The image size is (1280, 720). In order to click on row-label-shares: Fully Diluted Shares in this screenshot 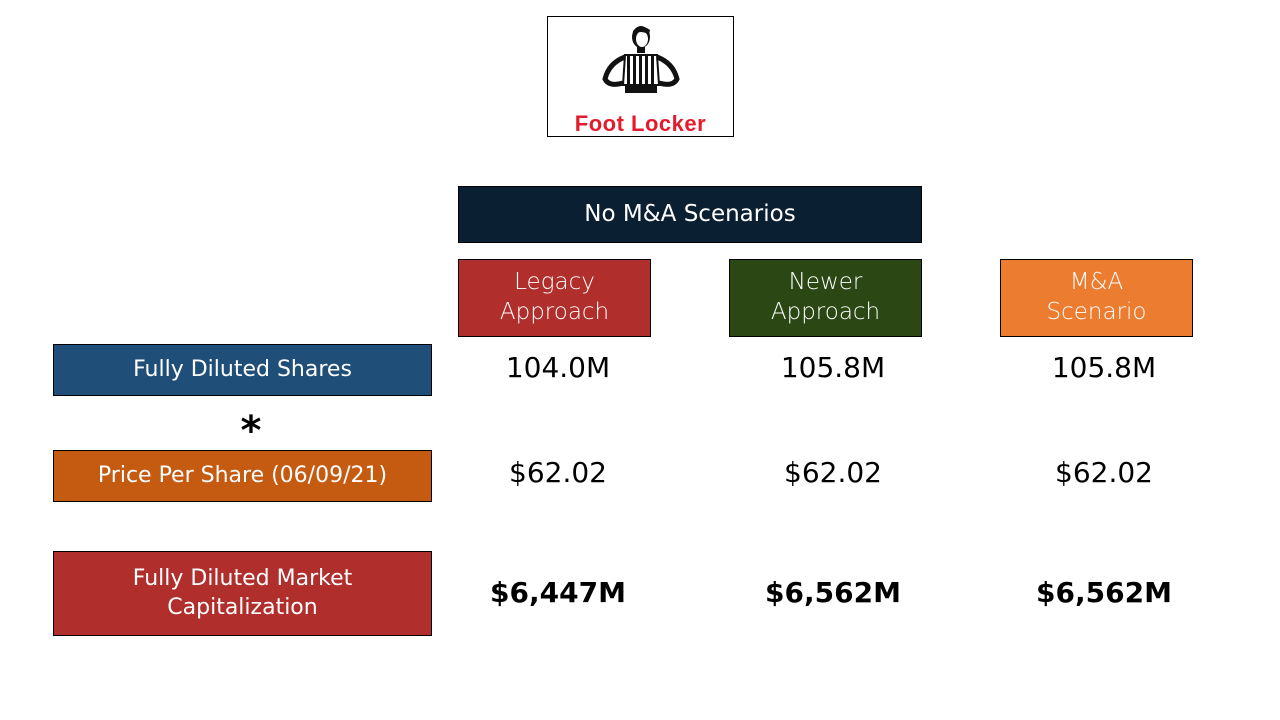, I will do `click(242, 370)`.